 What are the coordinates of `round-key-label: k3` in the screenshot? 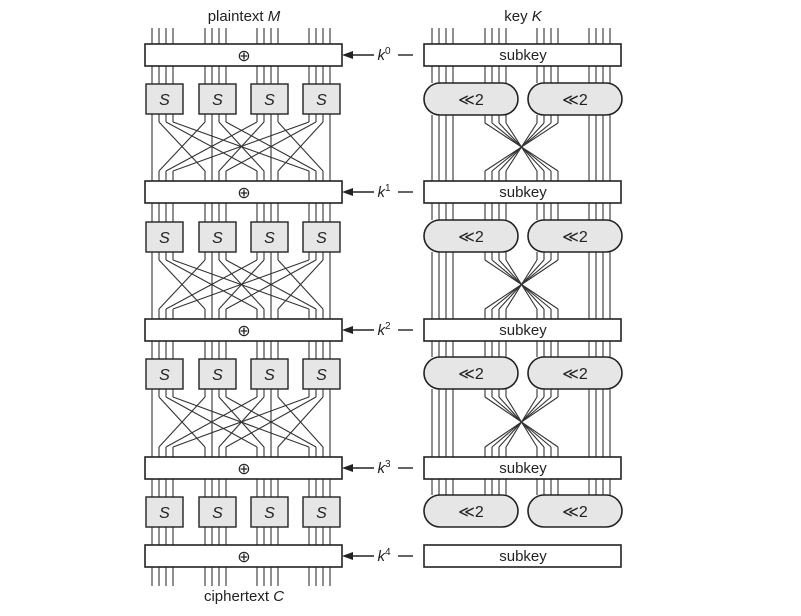 It's located at (384, 468).